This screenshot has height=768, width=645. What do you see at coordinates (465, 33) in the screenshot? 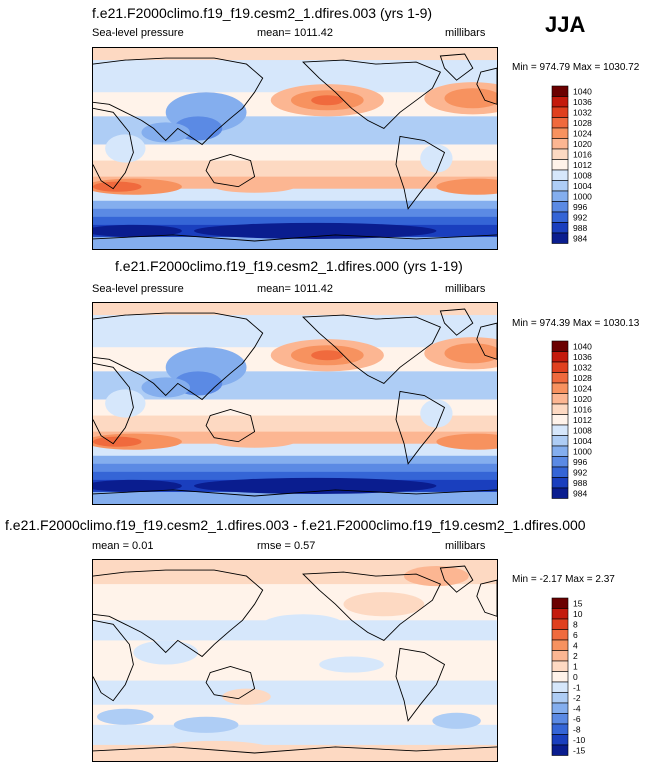
I see `panel-1-units: millibars` at bounding box center [465, 33].